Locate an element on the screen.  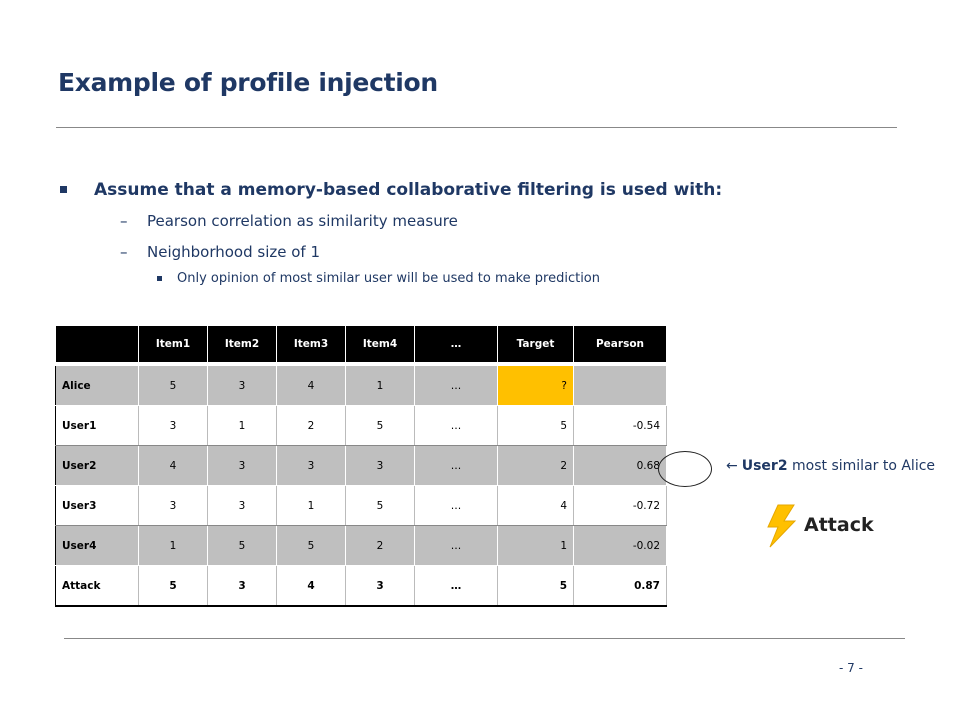
table-cell: -0.02 is located at coordinates (620, 545).